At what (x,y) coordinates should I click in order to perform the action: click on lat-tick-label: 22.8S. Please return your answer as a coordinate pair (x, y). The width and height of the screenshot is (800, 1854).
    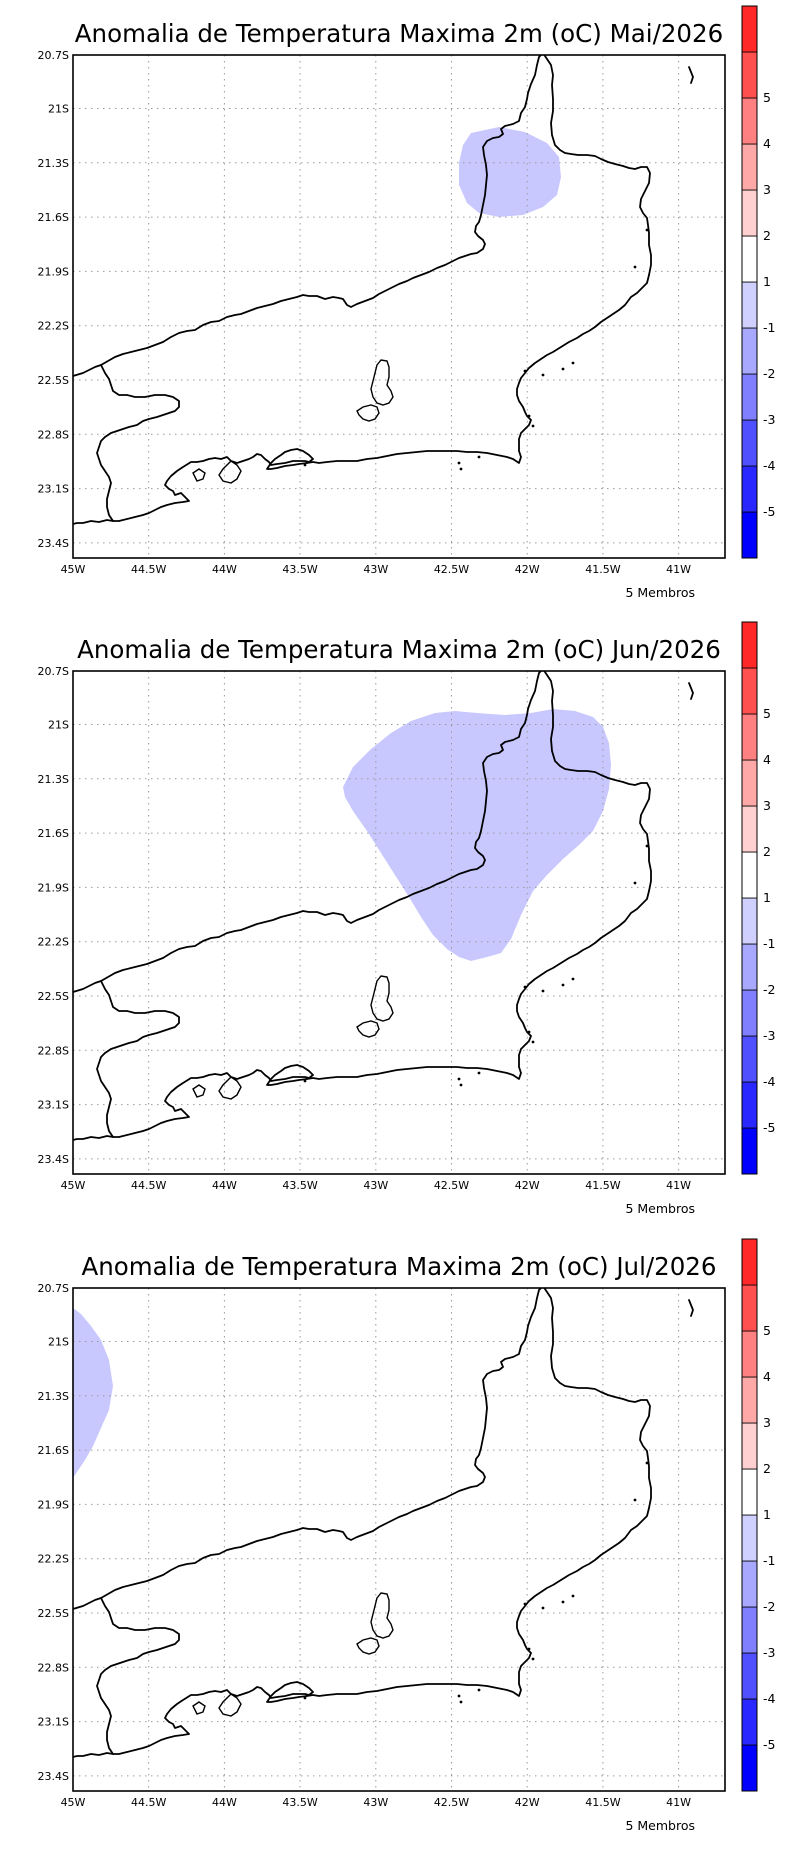
    Looking at the image, I should click on (53, 1050).